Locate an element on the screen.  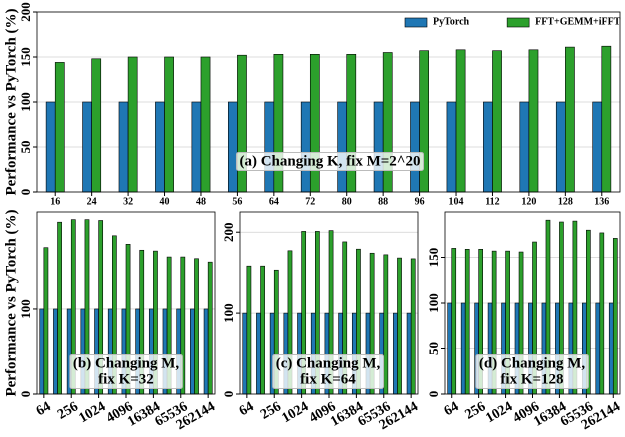
x-tick-label: 32 is located at coordinates (128, 201).